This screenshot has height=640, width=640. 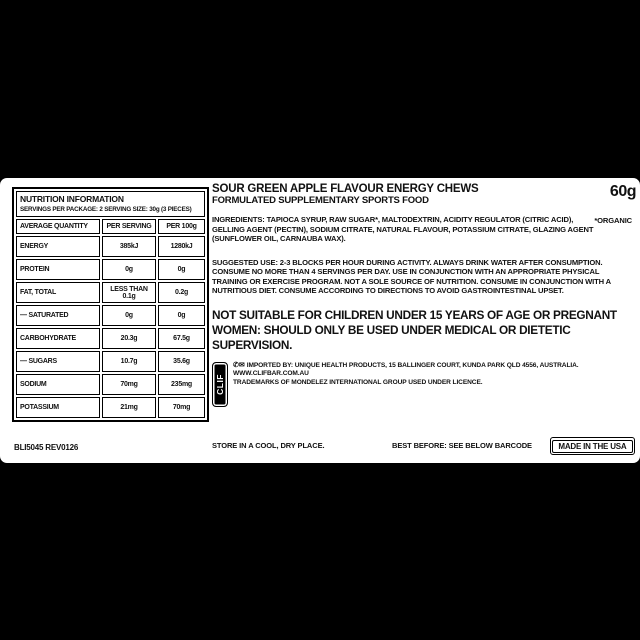 I want to click on table-row-label: SODIUM, so click(x=58, y=384).